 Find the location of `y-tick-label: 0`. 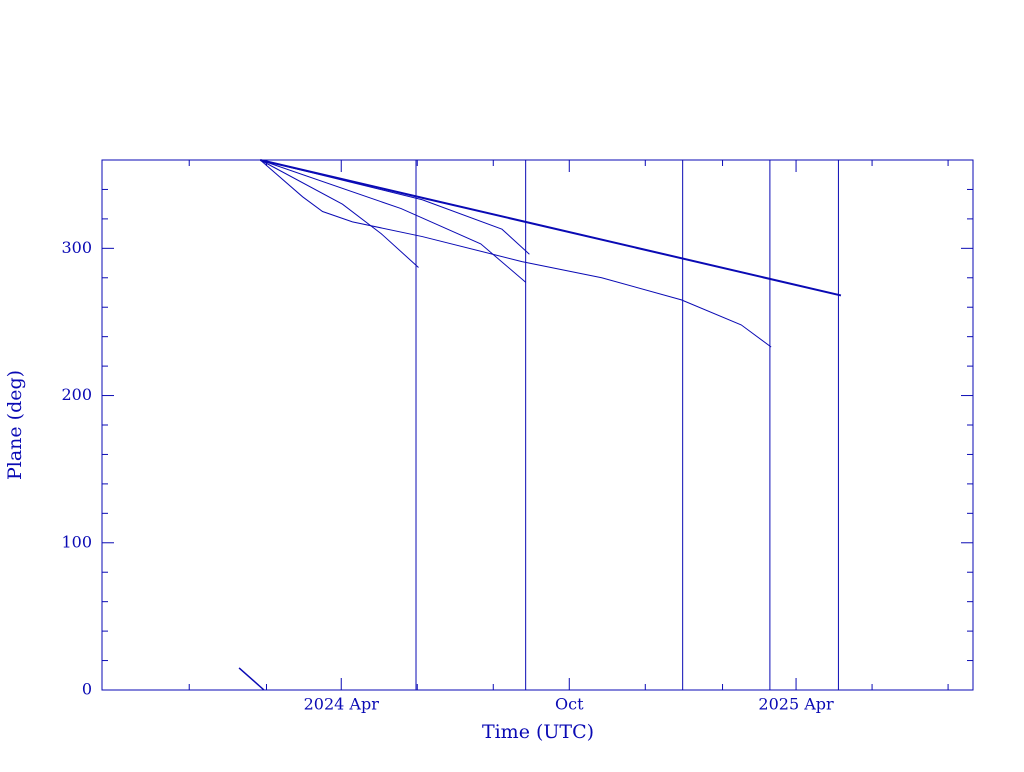

y-tick-label: 0 is located at coordinates (87, 689).